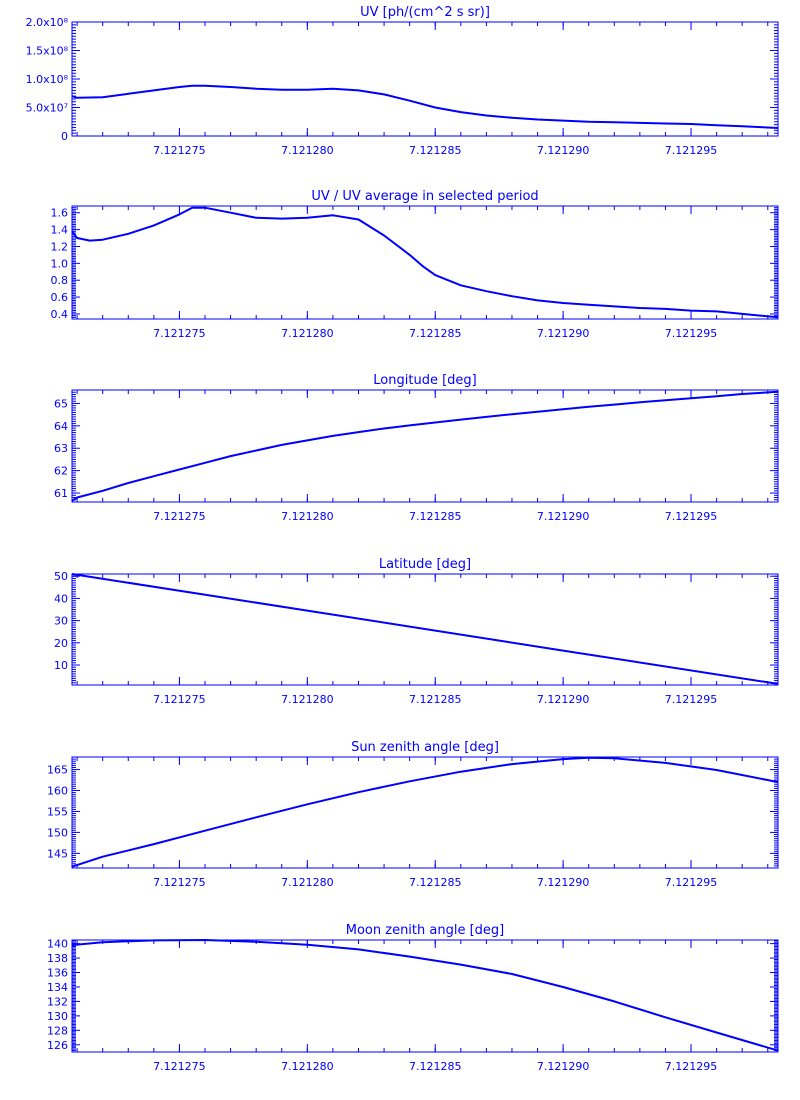  I want to click on panel-title: Moon zenith angle [deg], so click(425, 930).